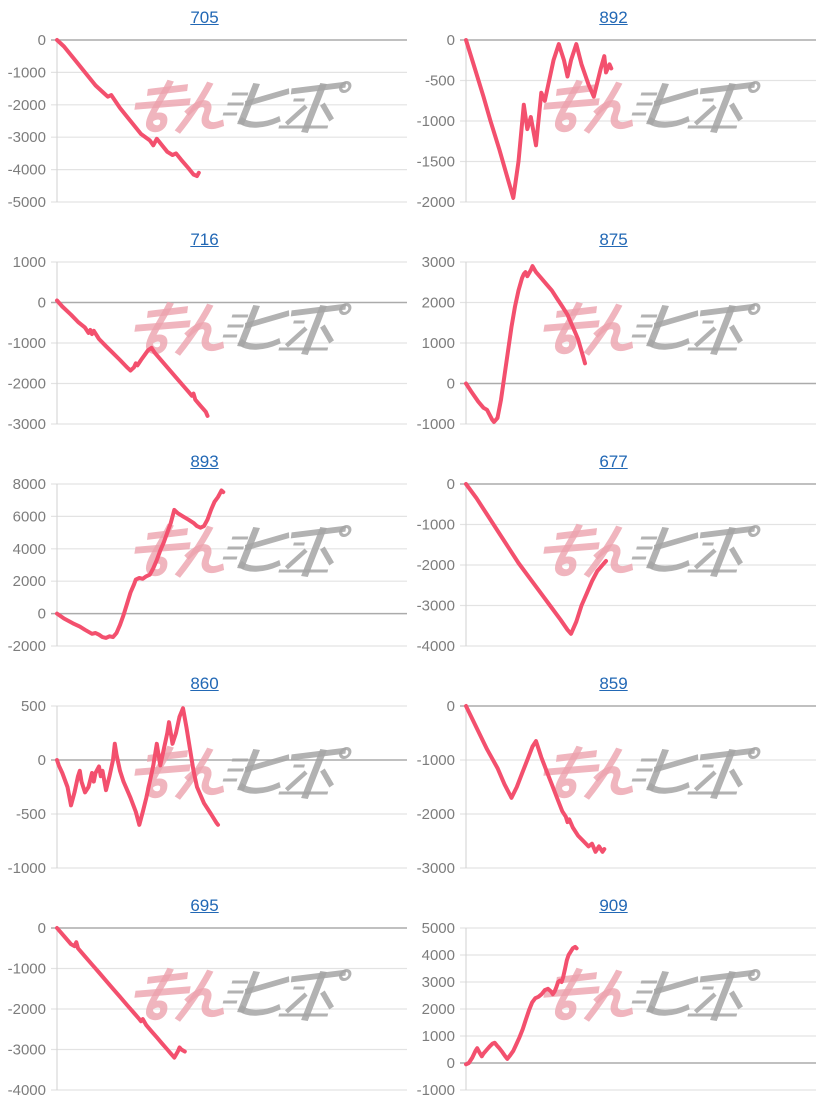  I want to click on chart-title-link: 860, so click(204, 683).